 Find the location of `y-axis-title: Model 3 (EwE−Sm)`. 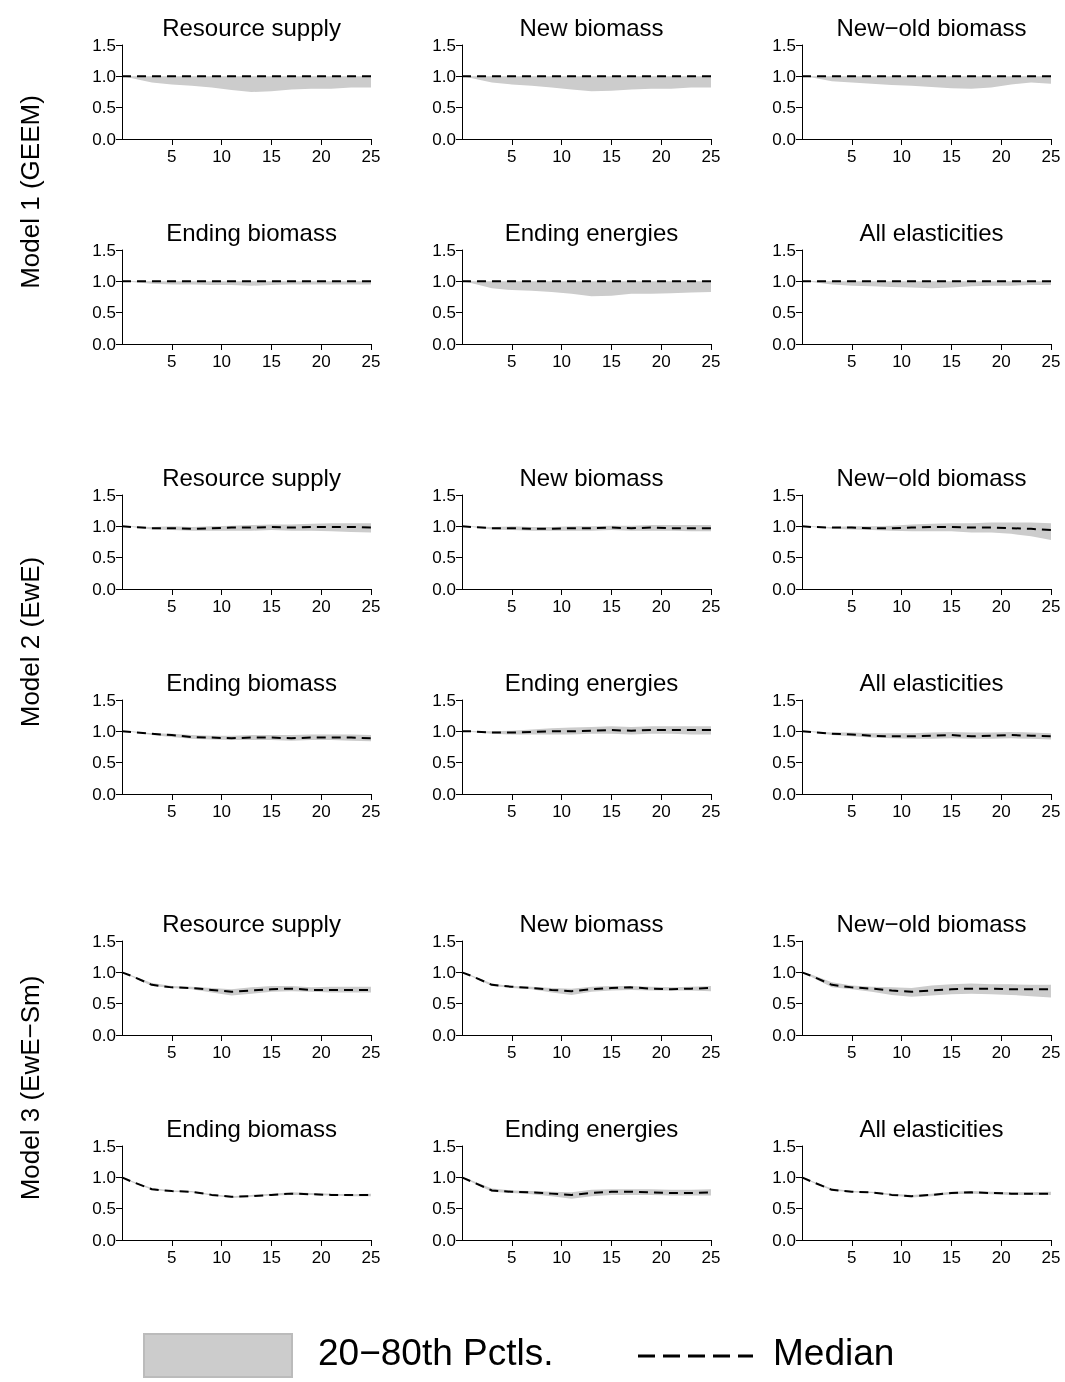

y-axis-title: Model 3 (EwE−Sm) is located at coordinates (30, 1088).